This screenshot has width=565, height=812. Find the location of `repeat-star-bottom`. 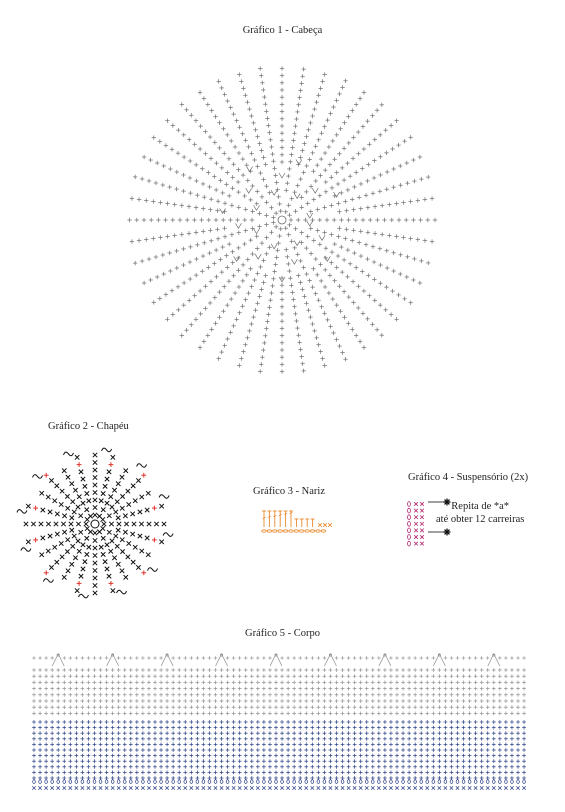

repeat-star-bottom is located at coordinates (447, 532).